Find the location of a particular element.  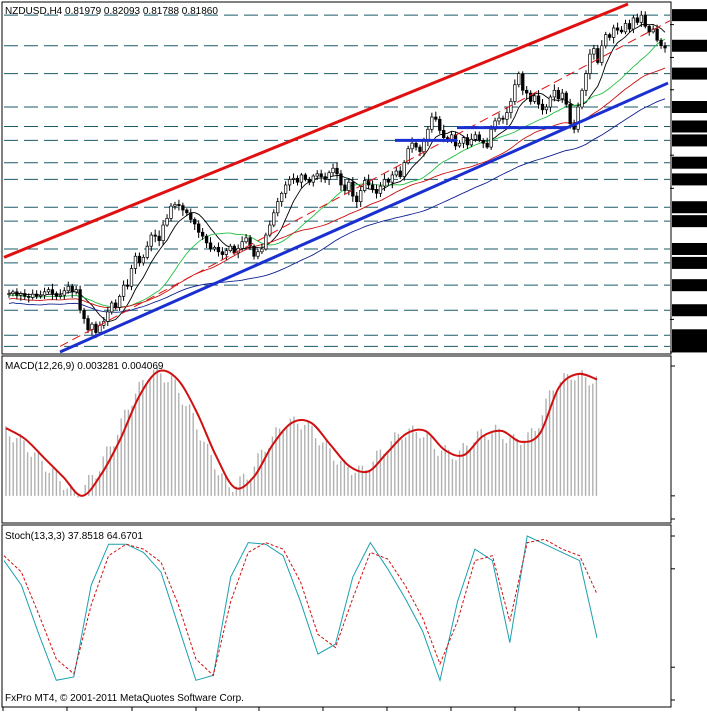

stoch-axis is located at coordinates (673, 618).